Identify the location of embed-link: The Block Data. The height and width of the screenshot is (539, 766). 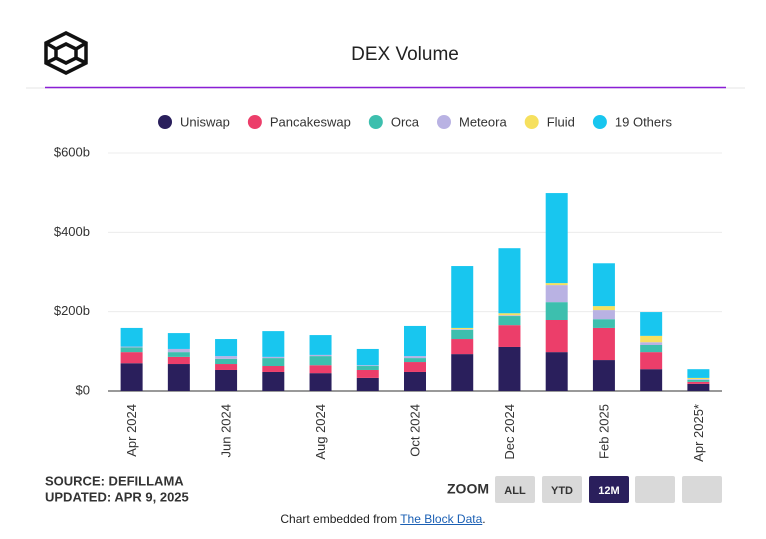
(441, 519).